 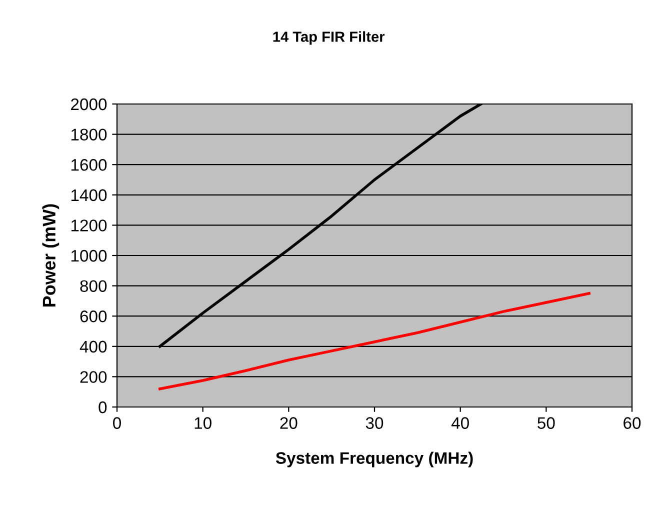 I want to click on x-axis-title: System Frequency (MHz), so click(x=374, y=460).